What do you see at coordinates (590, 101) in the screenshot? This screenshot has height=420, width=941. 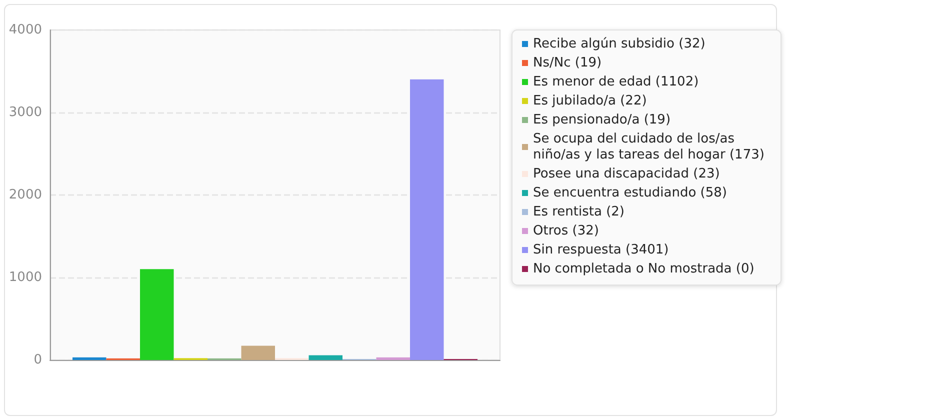 I see `legend-label: Es jubilado/a (22)` at bounding box center [590, 101].